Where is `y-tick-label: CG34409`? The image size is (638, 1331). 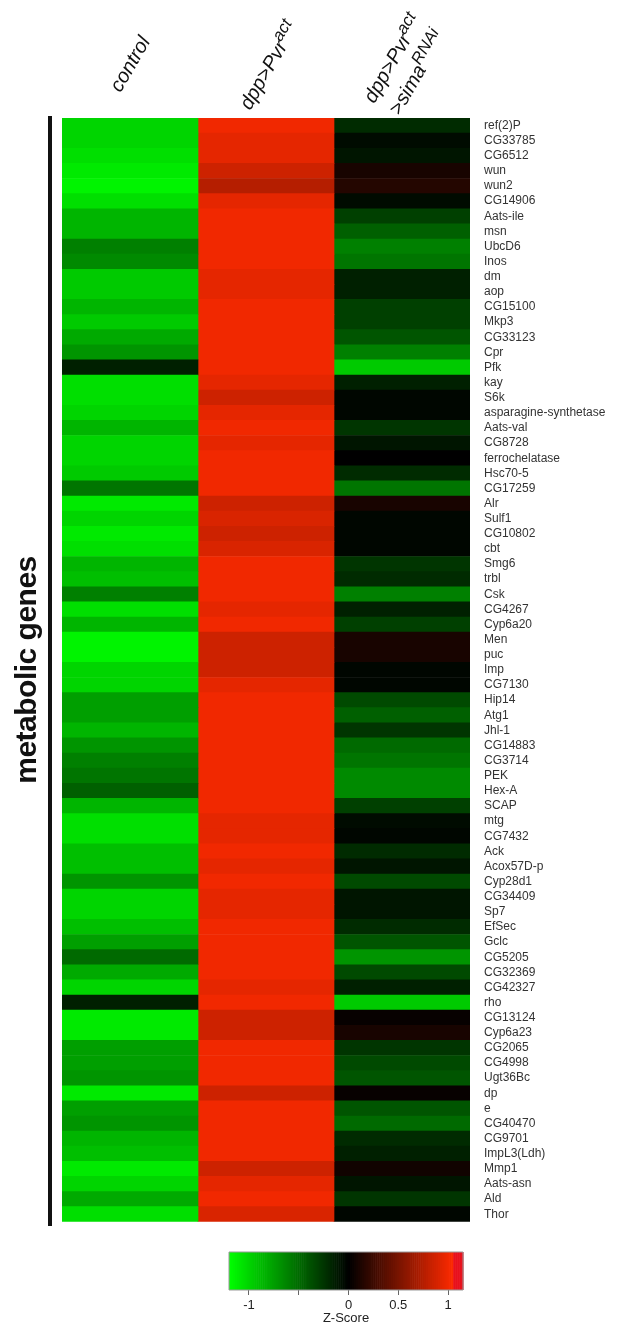
y-tick-label: CG34409 is located at coordinates (510, 896).